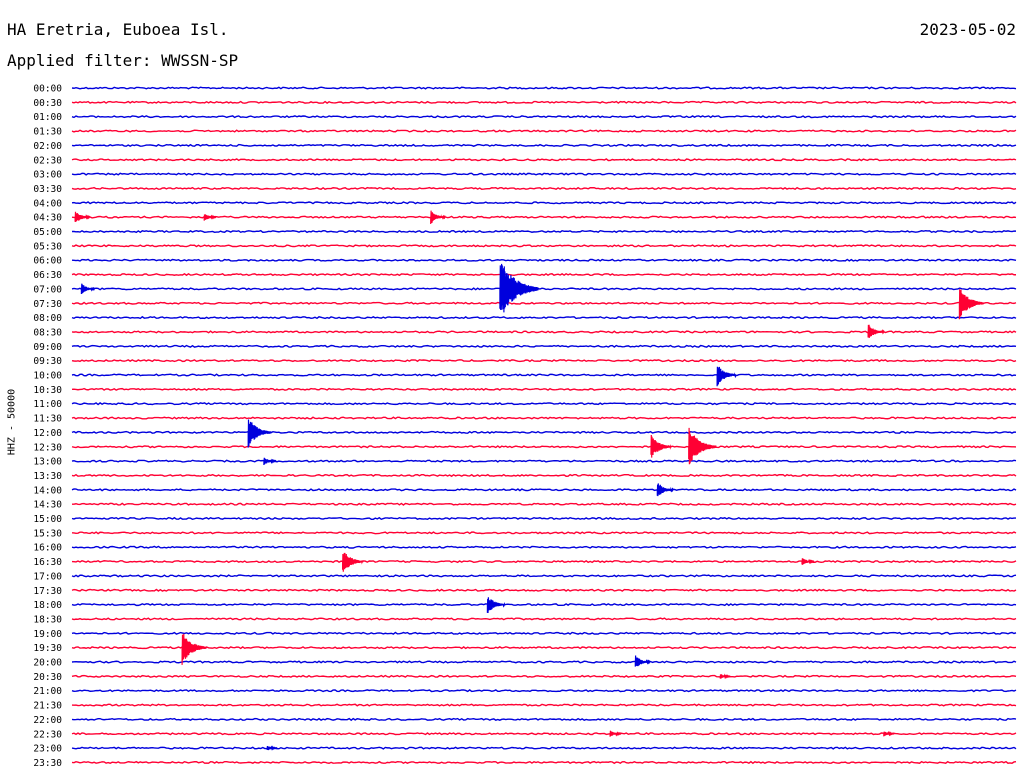 The width and height of the screenshot is (1024, 780). I want to click on time-label-2300: 23:00, so click(47, 749).